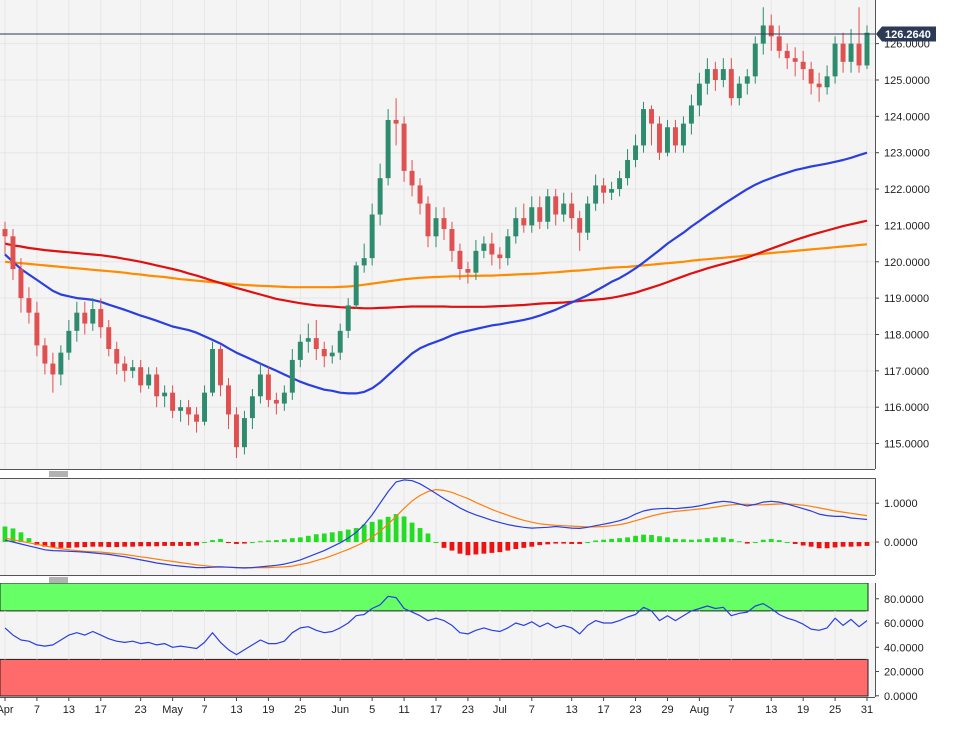 The width and height of the screenshot is (953, 731). What do you see at coordinates (906, 335) in the screenshot?
I see `price-y-tick-label: 118.0000` at bounding box center [906, 335].